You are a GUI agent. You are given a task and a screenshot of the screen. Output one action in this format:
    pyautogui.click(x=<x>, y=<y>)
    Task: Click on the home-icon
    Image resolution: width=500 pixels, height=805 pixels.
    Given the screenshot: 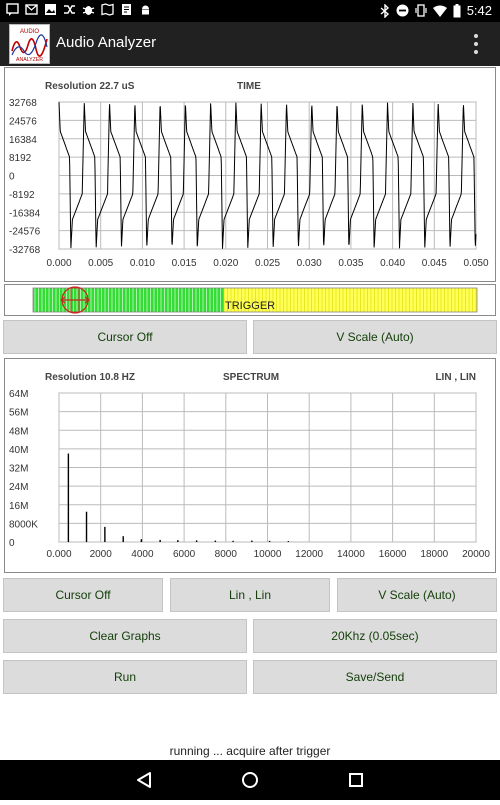 What is the action you would take?
    pyautogui.click(x=250, y=780)
    